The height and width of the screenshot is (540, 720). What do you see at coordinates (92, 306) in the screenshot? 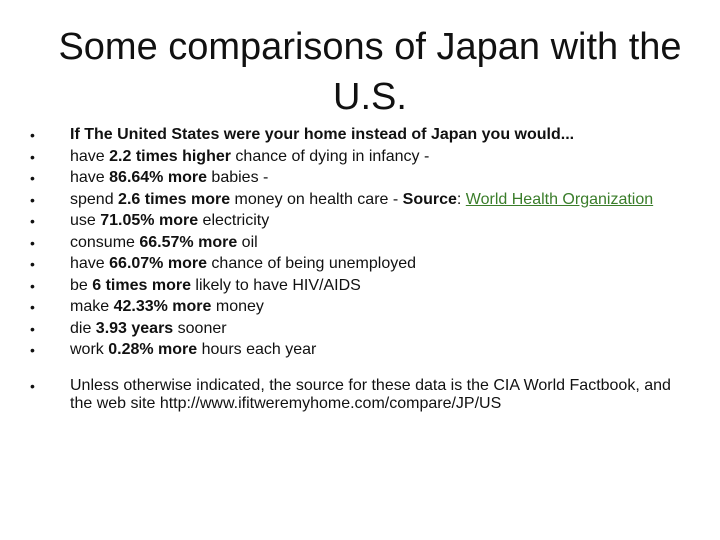
I see `bullet-text: make` at bounding box center [92, 306].